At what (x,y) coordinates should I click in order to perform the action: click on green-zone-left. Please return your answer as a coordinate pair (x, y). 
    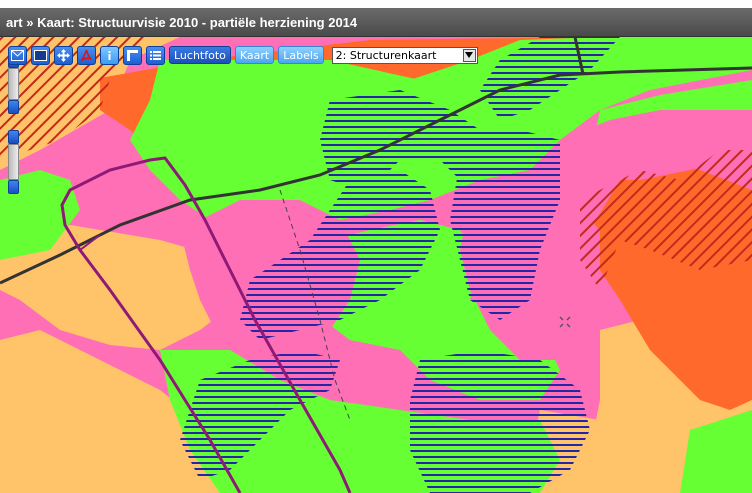
    Looking at the image, I should click on (40, 215).